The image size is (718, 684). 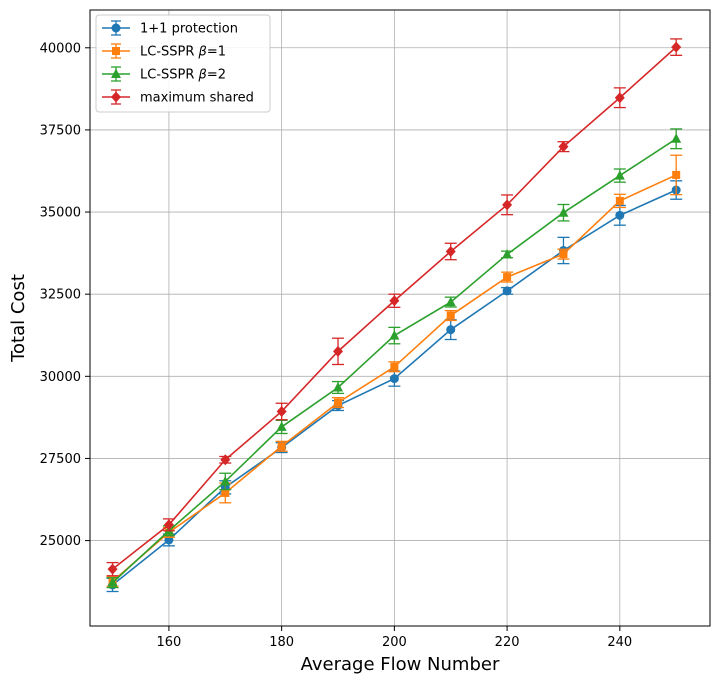 What do you see at coordinates (60, 295) in the screenshot?
I see `y-tick-label: 32500` at bounding box center [60, 295].